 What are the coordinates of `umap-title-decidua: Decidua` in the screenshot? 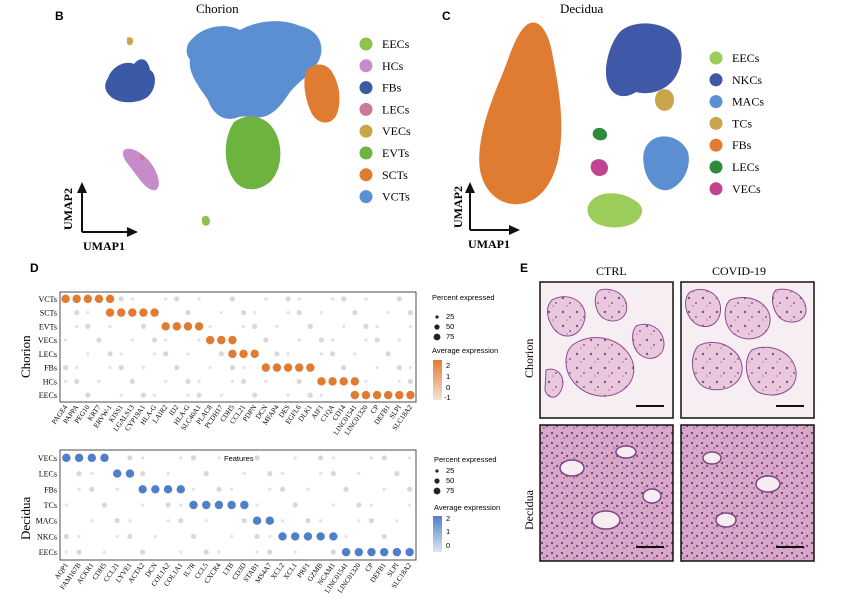 It's located at (582, 8).